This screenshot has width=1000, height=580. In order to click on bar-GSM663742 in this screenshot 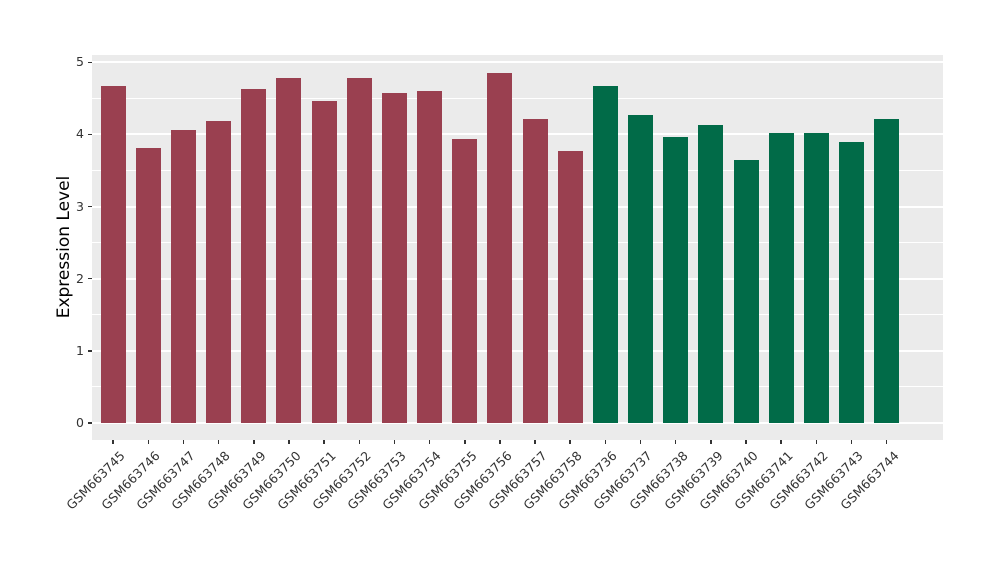, I will do `click(816, 277)`.